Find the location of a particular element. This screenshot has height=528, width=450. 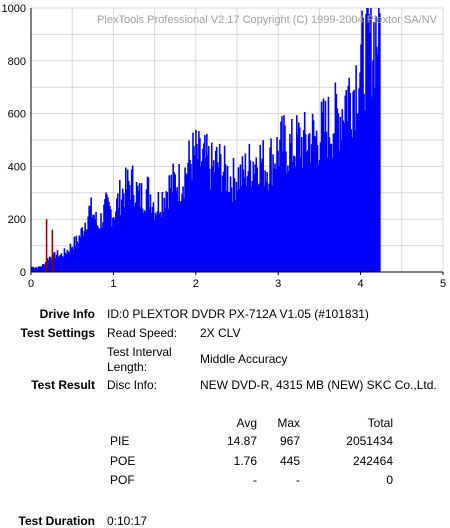

pie-max: 967 is located at coordinates (289, 441).